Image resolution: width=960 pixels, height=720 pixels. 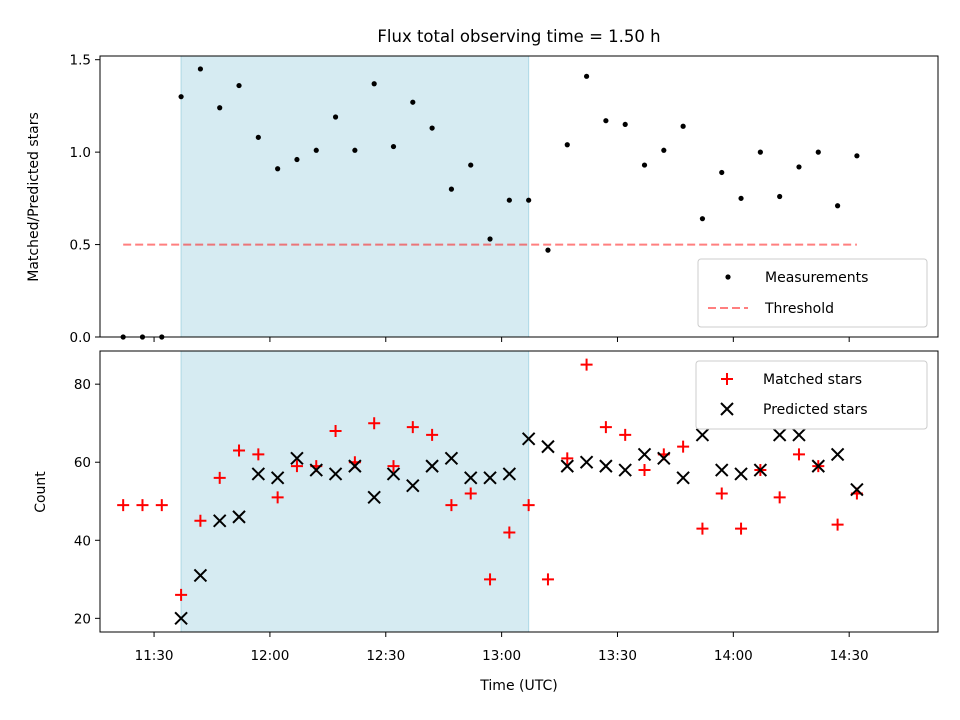 What do you see at coordinates (728, 277) in the screenshot?
I see `legend-measurement-marker` at bounding box center [728, 277].